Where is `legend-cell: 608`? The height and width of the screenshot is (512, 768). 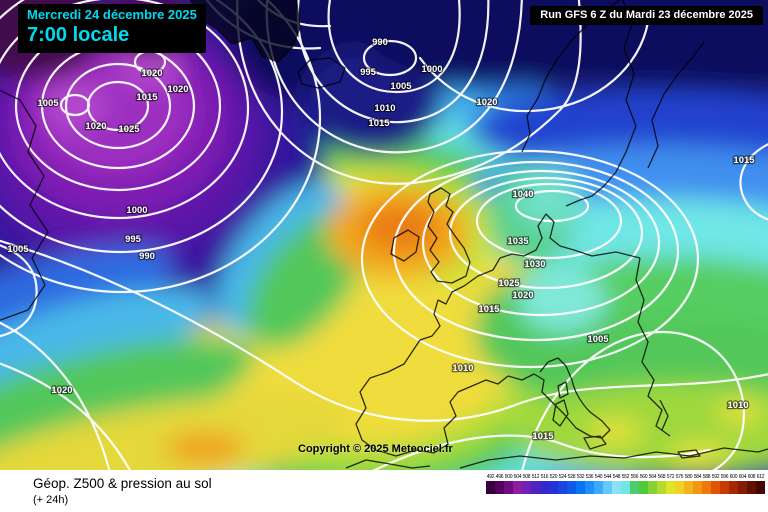
legend-cell: 608 is located at coordinates (751, 484).